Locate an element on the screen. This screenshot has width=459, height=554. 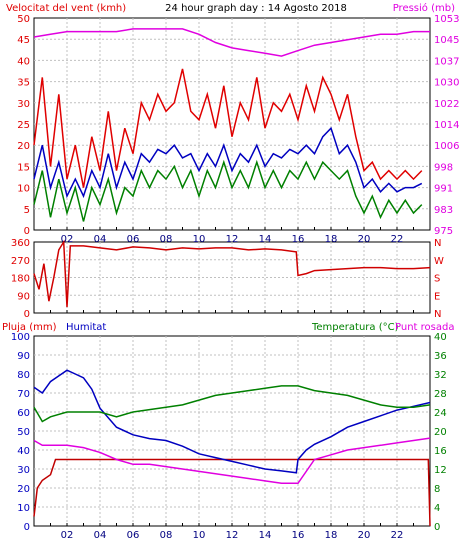
x-tick-label-bottom: 12 is located at coordinates (232, 535).